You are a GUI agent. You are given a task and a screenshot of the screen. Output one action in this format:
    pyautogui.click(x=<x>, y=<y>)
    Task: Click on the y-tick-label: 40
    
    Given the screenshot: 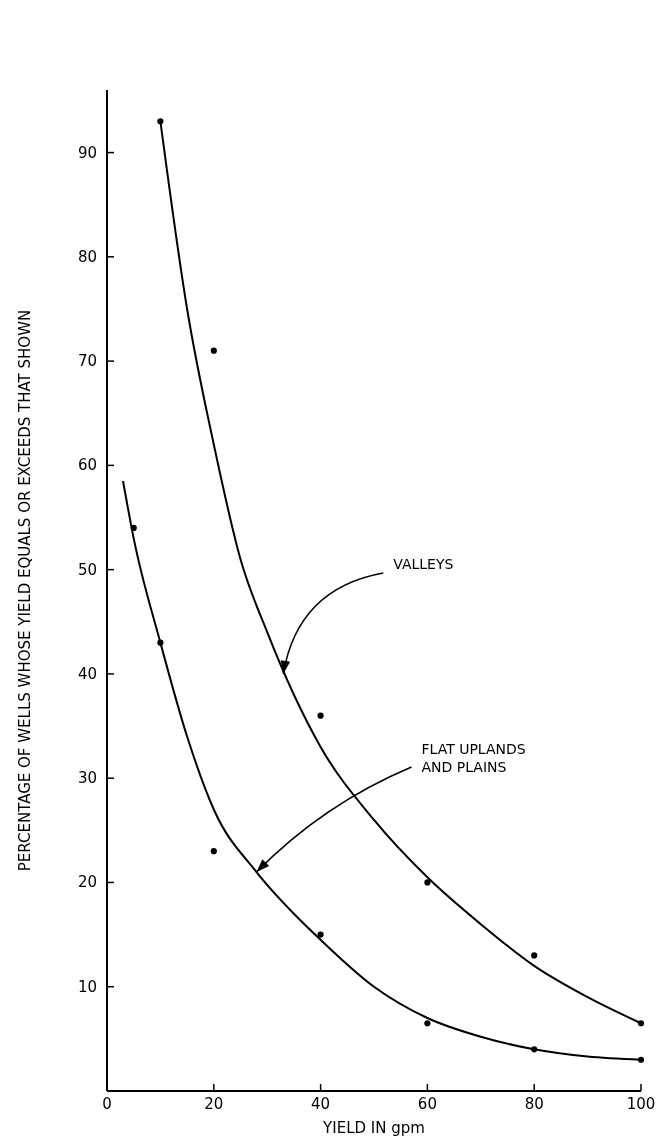 What is the action you would take?
    pyautogui.click(x=87, y=673)
    